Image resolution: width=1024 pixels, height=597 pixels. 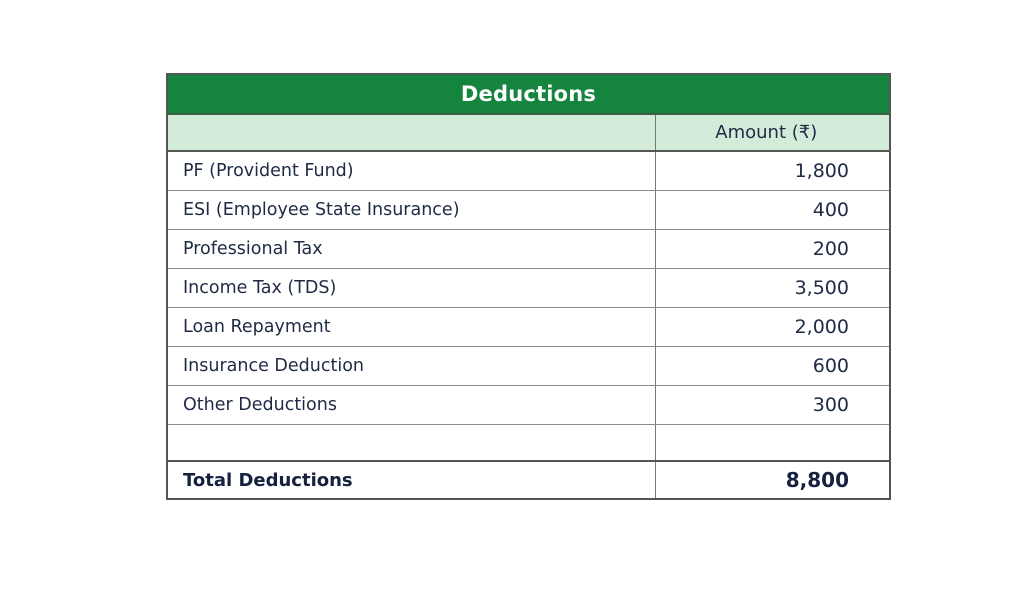 What do you see at coordinates (411, 405) in the screenshot?
I see `row-label: Other Deductions` at bounding box center [411, 405].